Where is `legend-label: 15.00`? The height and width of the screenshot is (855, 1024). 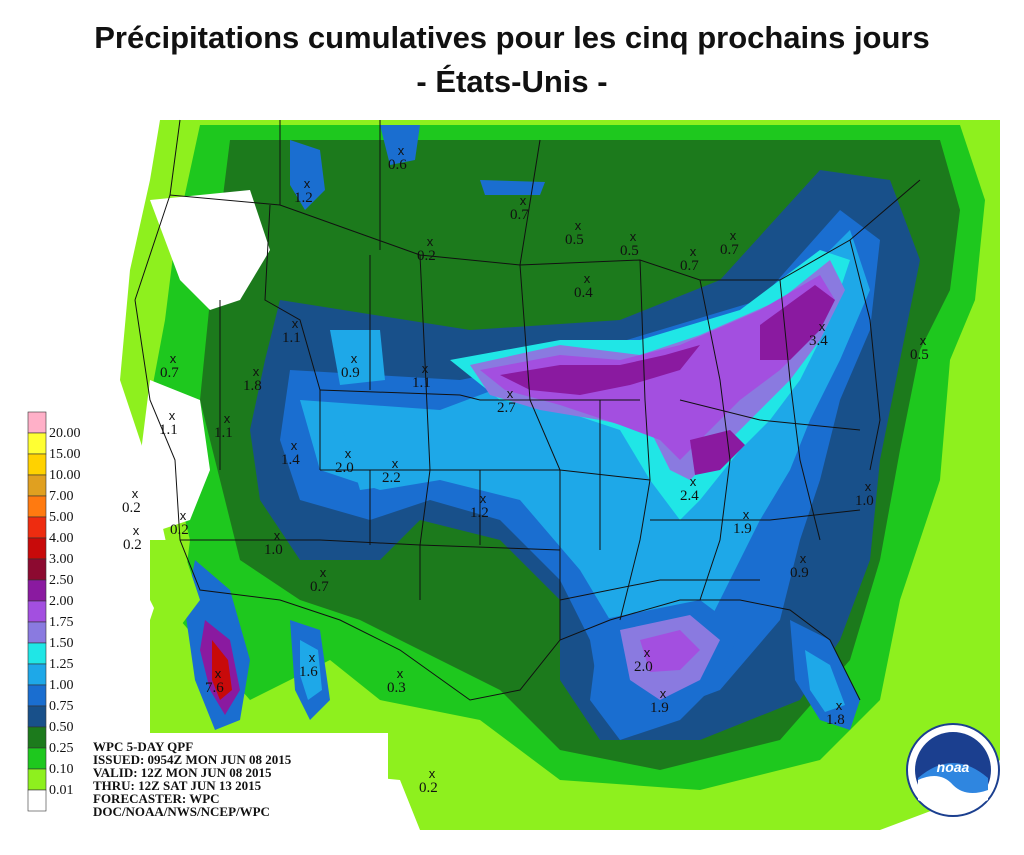
legend-label: 15.00 is located at coordinates (65, 454).